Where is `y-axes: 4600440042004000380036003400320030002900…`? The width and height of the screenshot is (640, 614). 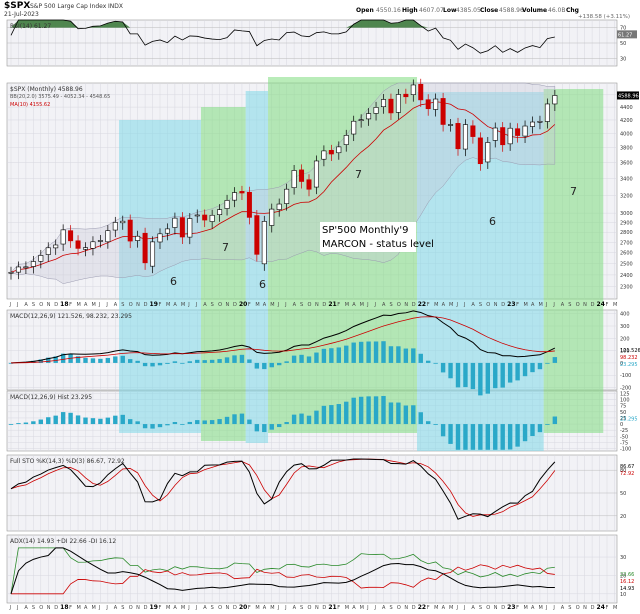
y-axes: 4600440042004000380036003400320030002900… is located at coordinates (628, 312).